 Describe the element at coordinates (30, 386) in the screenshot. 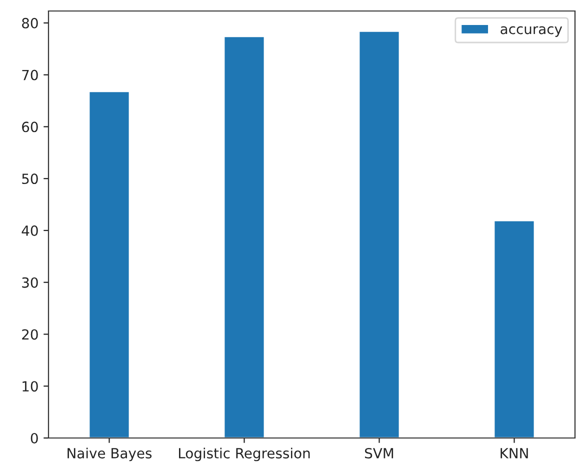

I see `y-tick-label: 10` at that location.